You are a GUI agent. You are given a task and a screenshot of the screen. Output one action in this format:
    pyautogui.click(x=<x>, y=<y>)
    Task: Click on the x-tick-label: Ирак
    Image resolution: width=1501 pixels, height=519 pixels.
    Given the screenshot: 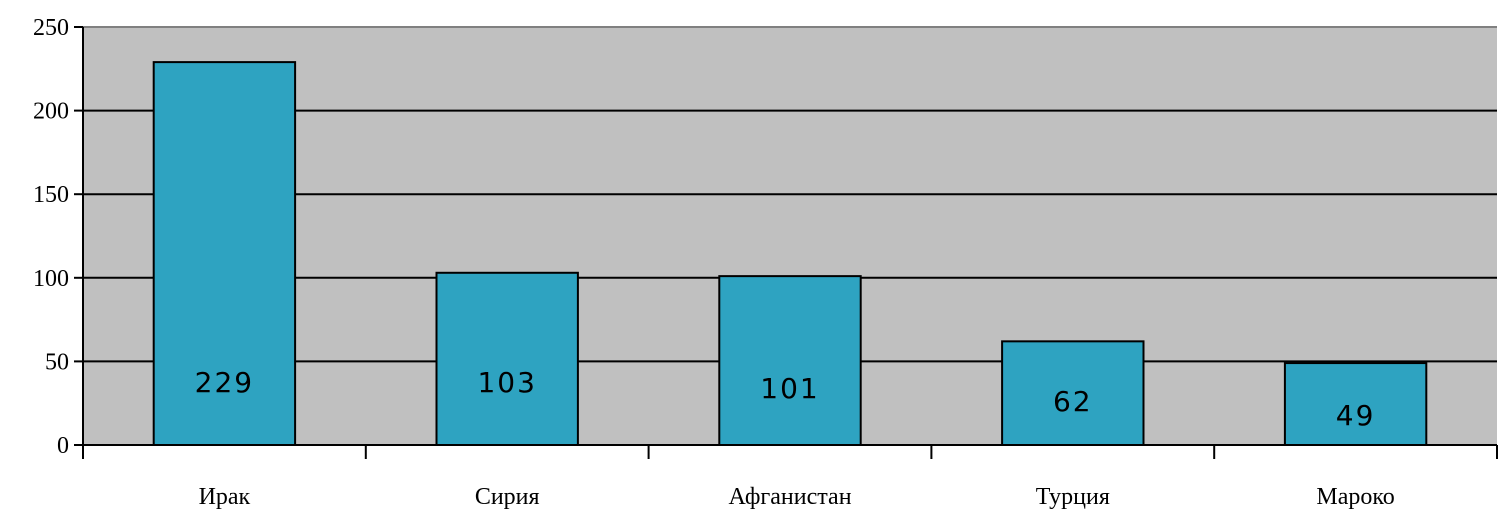 What is the action you would take?
    pyautogui.click(x=225, y=497)
    